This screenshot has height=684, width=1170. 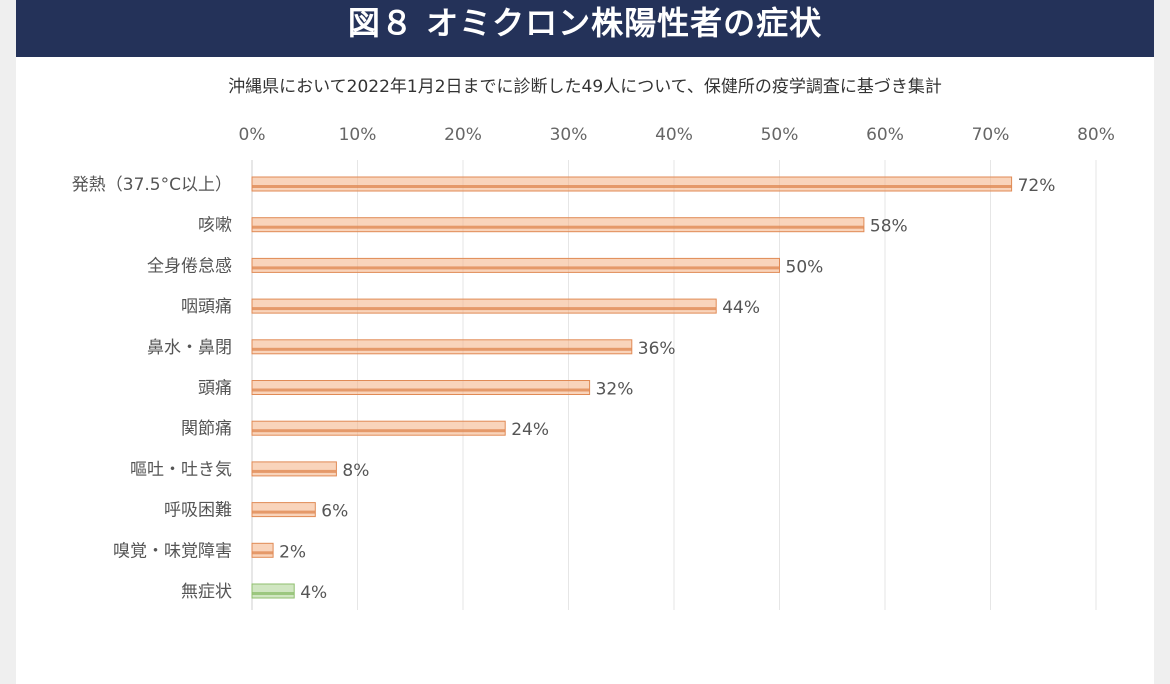 What do you see at coordinates (674, 135) in the screenshot?
I see `x-tick-label: 40%` at bounding box center [674, 135].